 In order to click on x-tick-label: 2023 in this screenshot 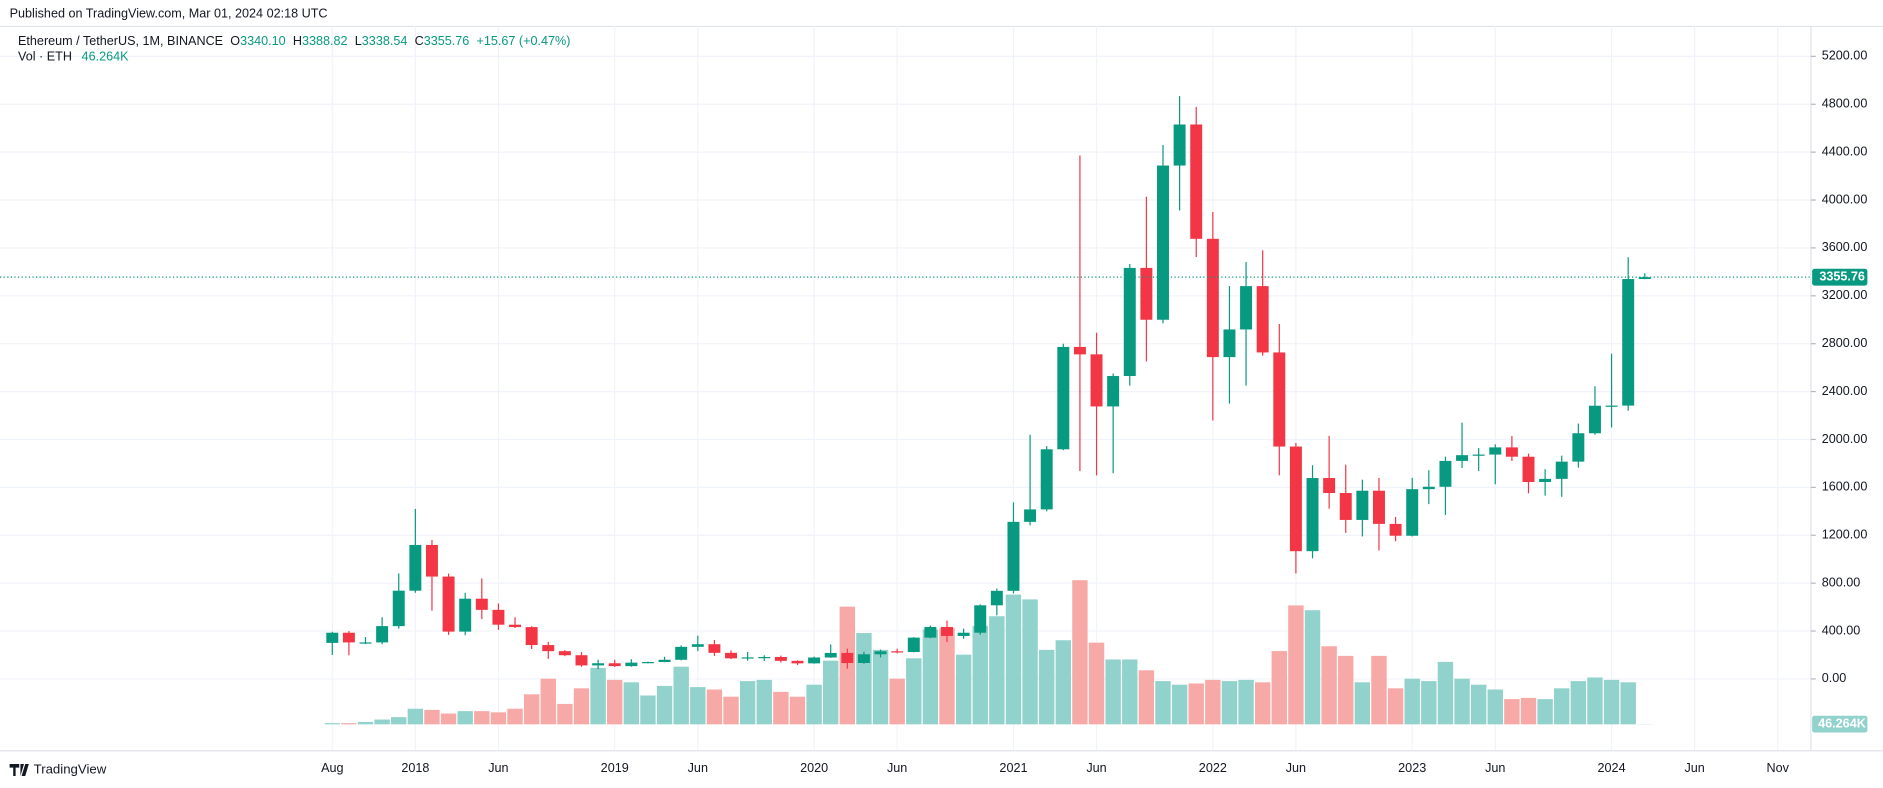, I will do `click(1412, 768)`.